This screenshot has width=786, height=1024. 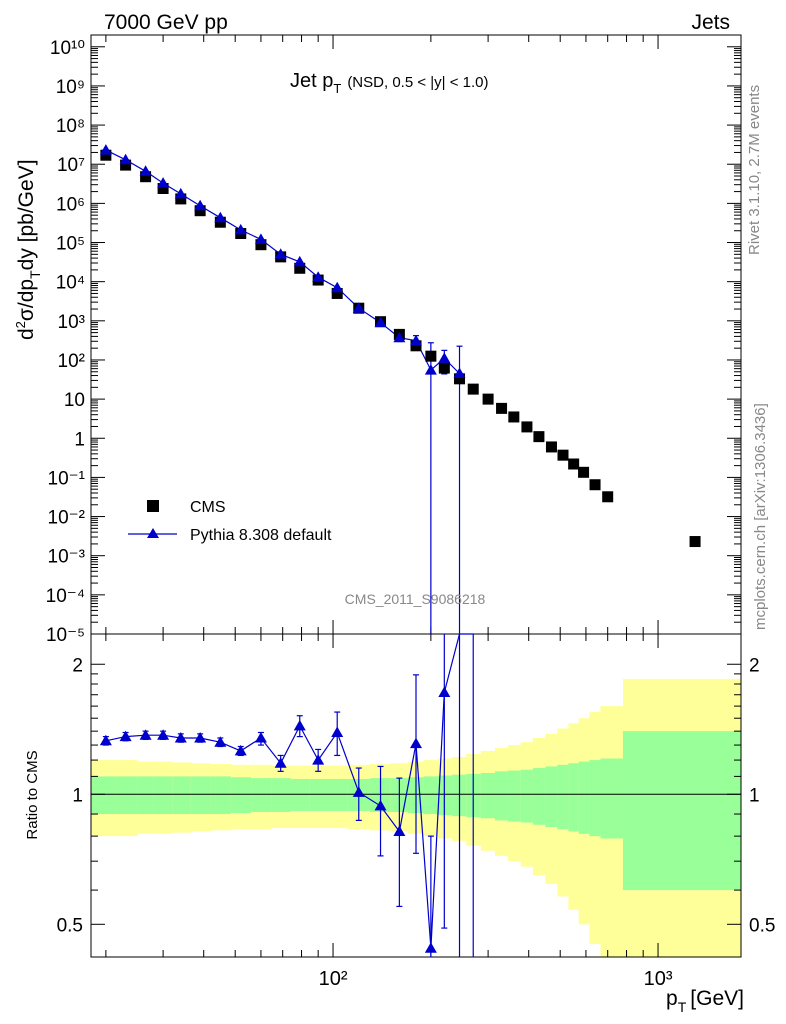 What do you see at coordinates (65, 596) in the screenshot?
I see `main-y-tick-label: 10⁻⁴` at bounding box center [65, 596].